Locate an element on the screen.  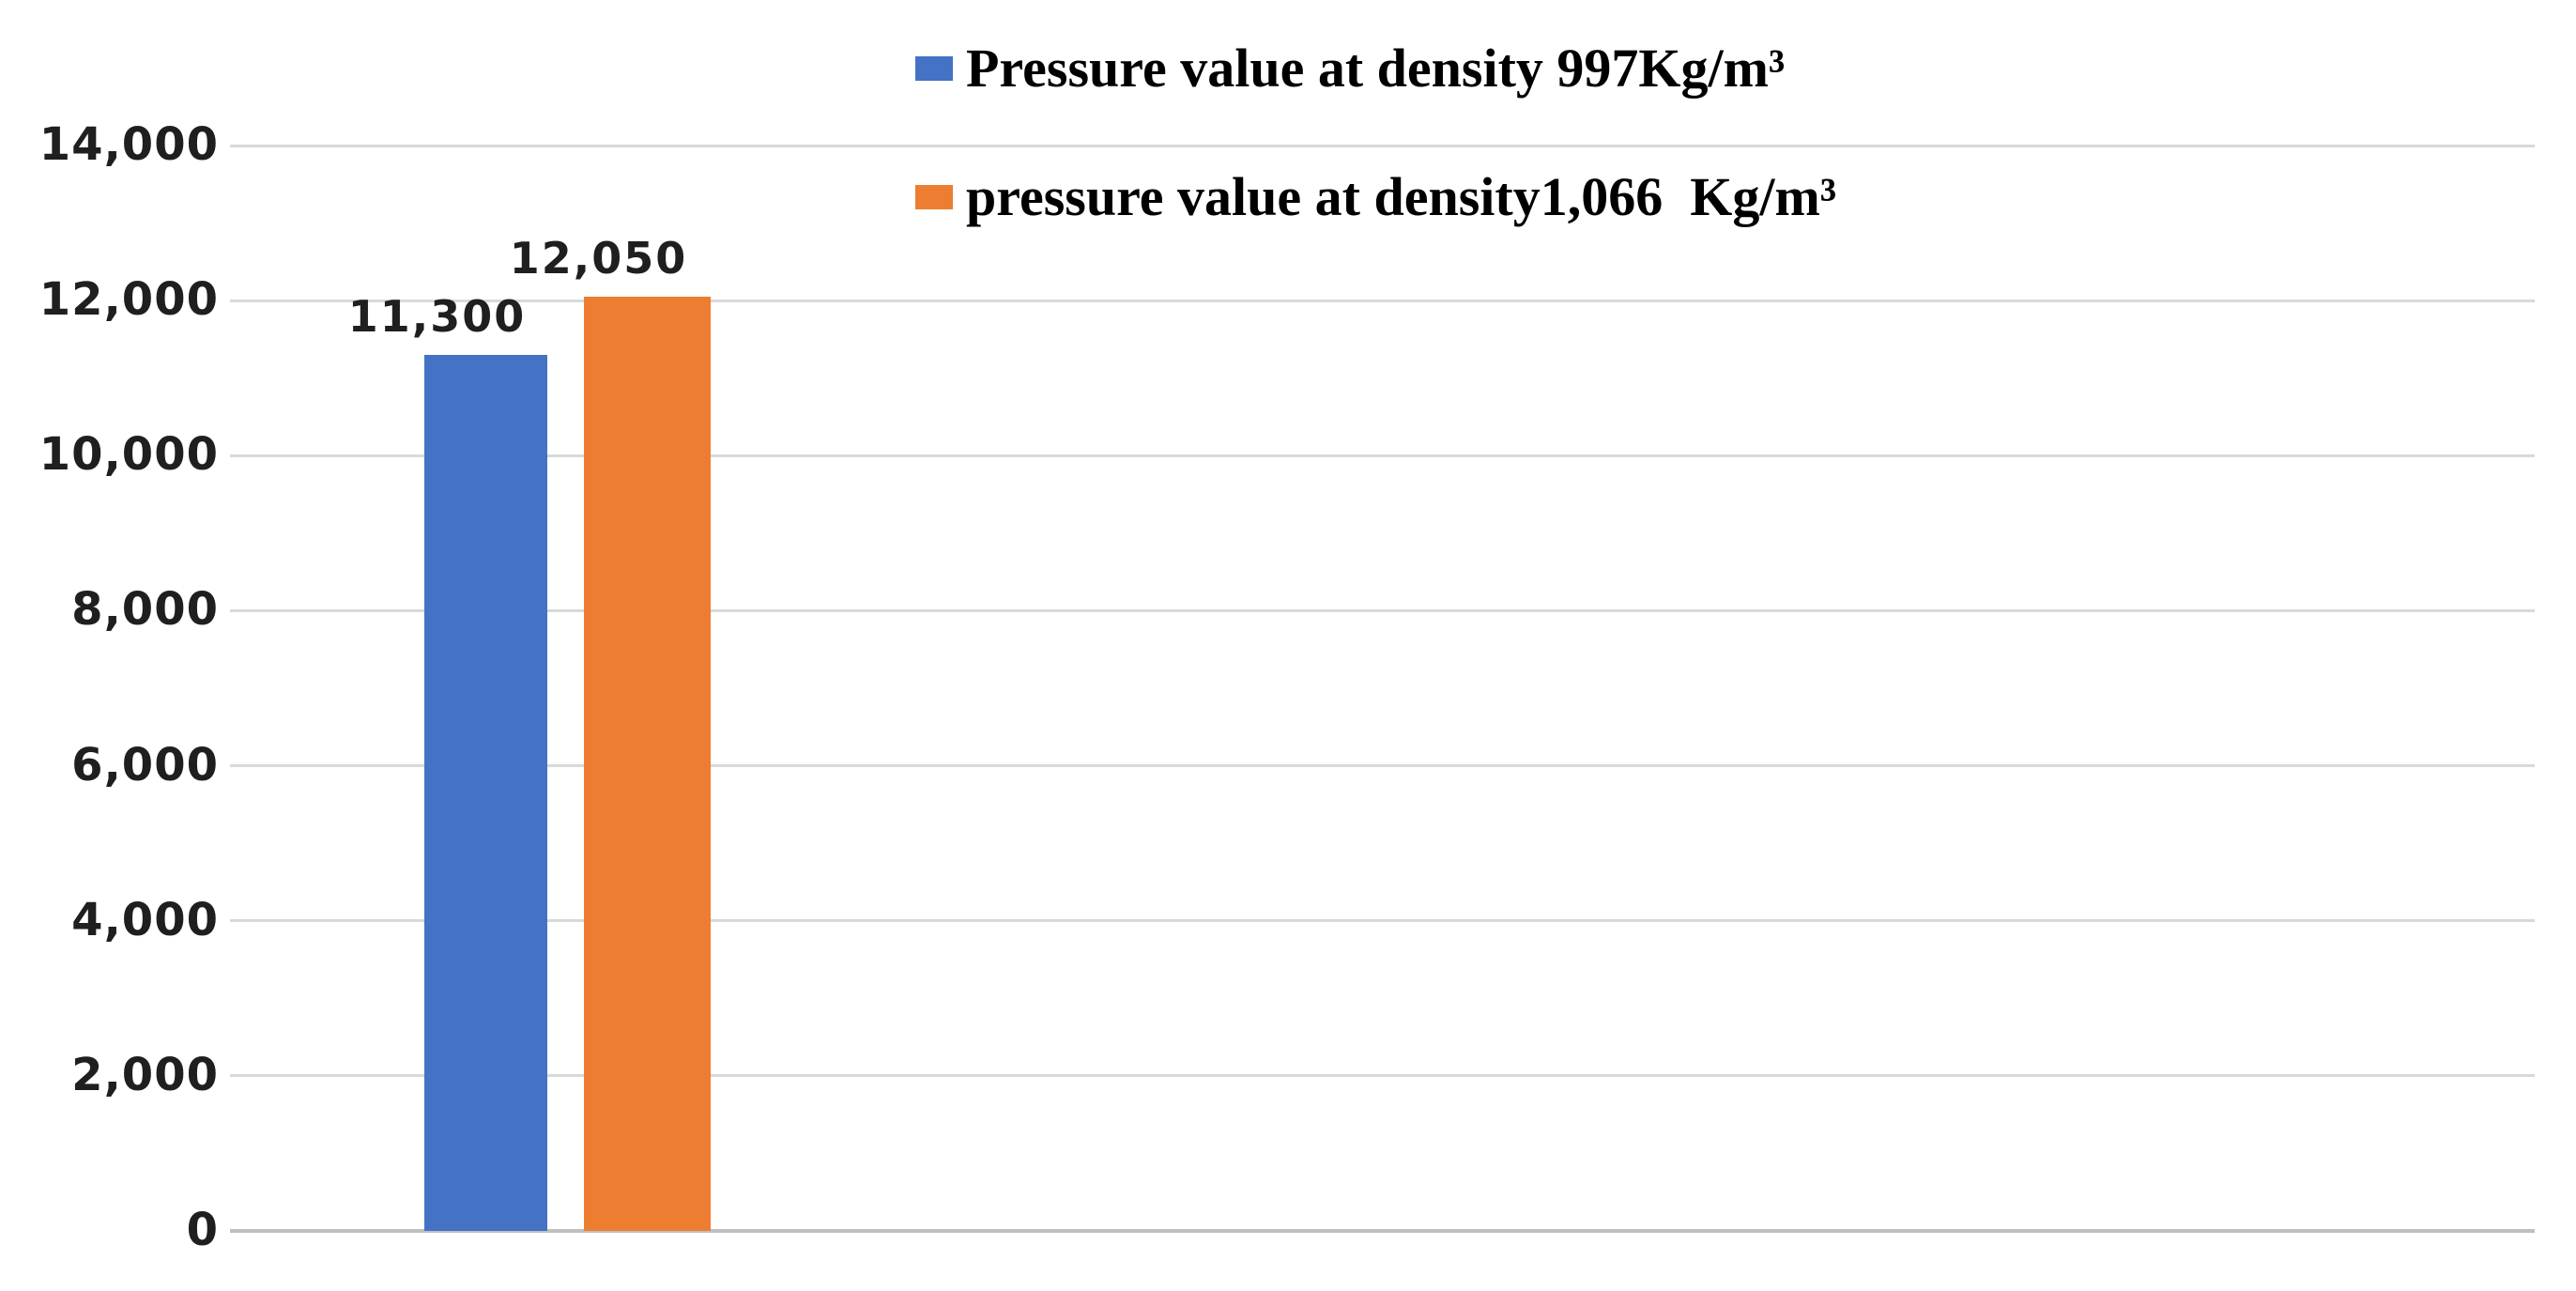
legend-label-997: Pressure value at density 997Kg/m³ is located at coordinates (1376, 68).